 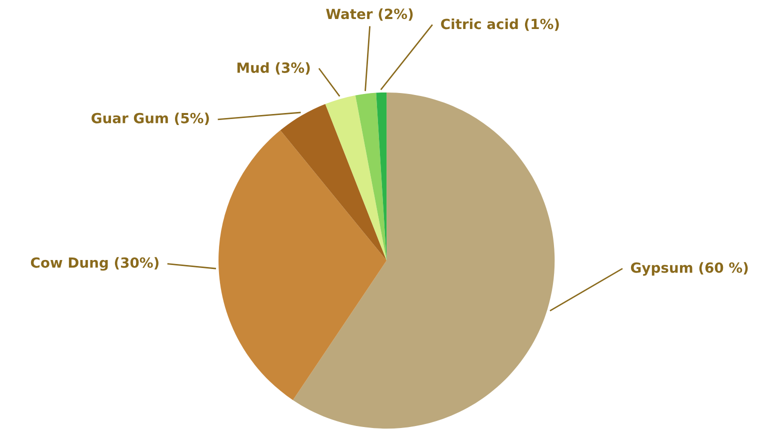 I want to click on slice-label: Gypsum (60 %), so click(x=689, y=269).